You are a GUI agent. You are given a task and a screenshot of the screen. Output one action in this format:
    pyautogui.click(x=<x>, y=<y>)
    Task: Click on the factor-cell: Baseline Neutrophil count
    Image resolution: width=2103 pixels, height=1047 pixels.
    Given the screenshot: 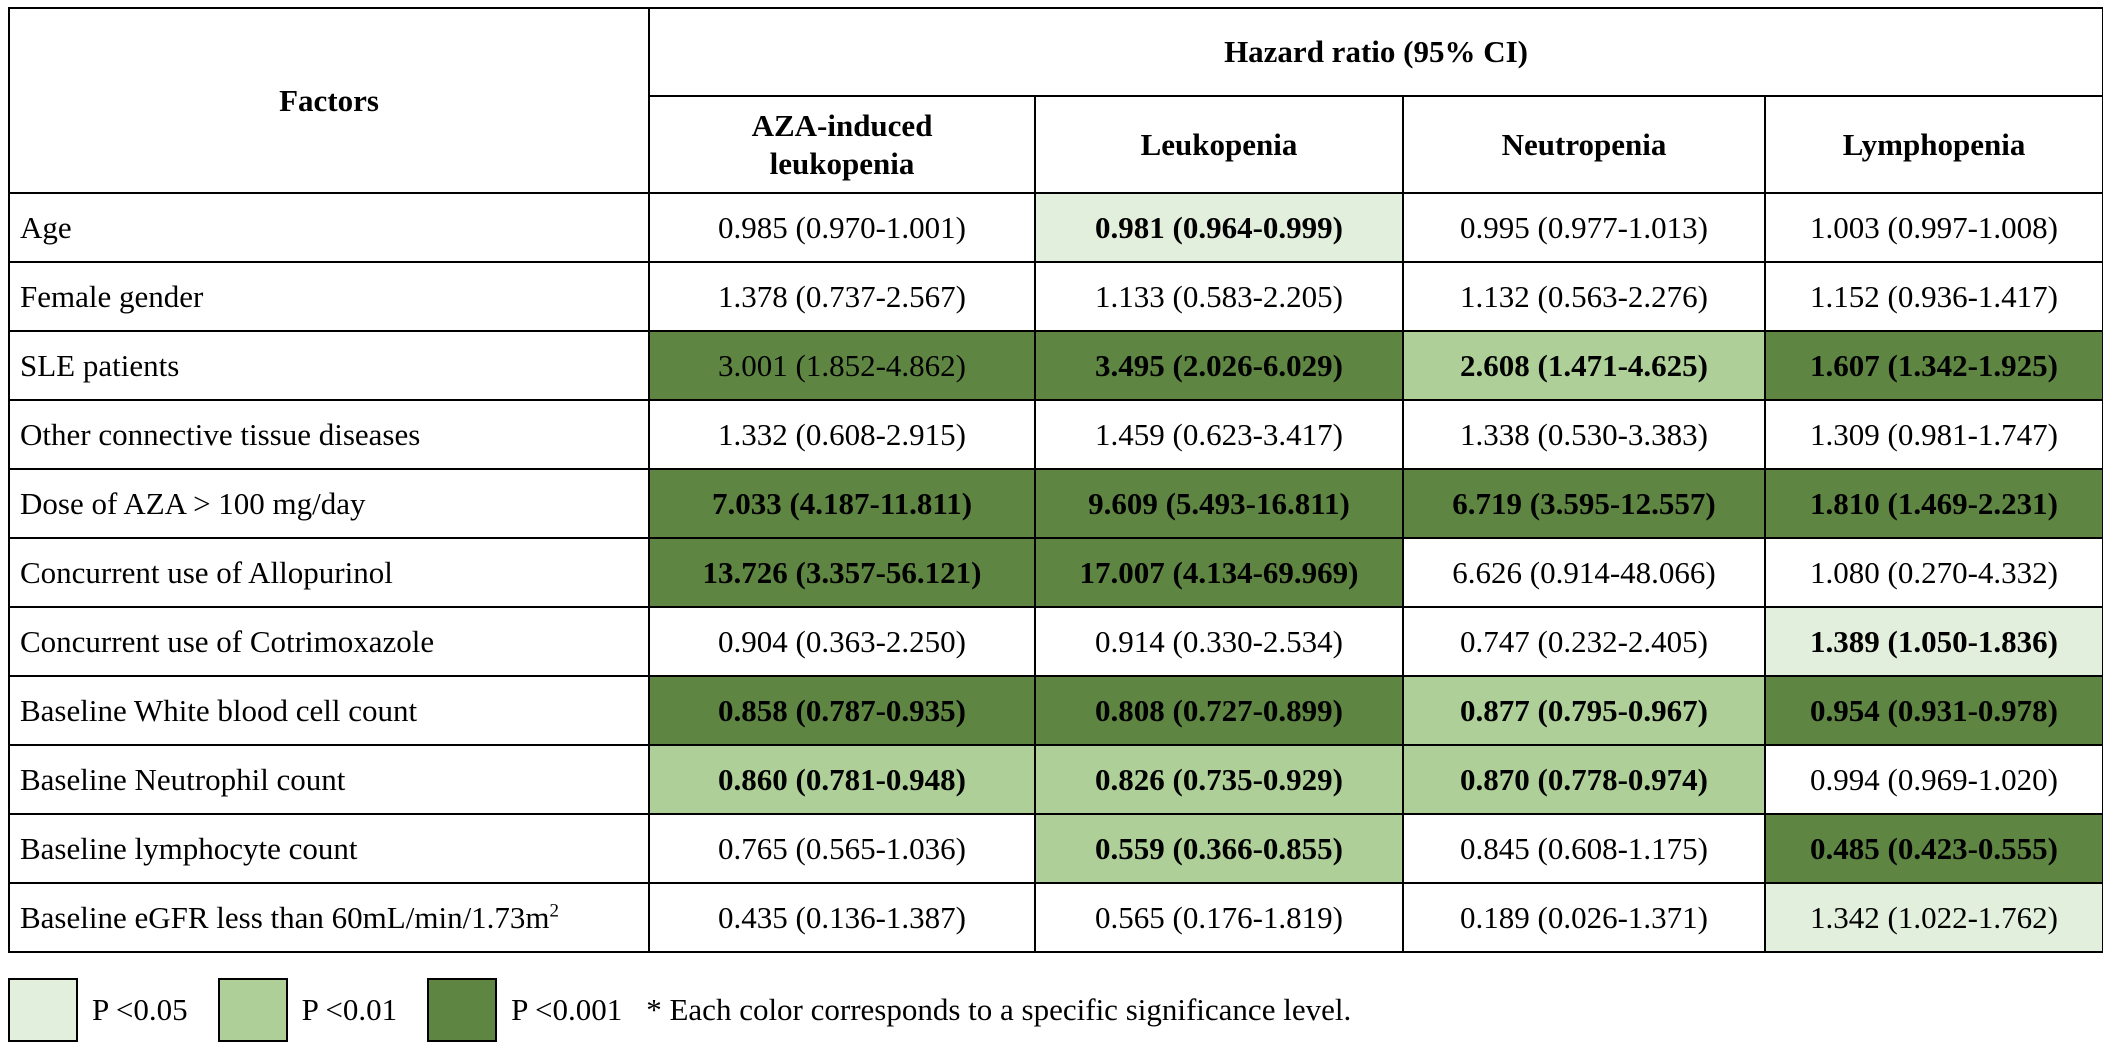 What is the action you would take?
    pyautogui.click(x=329, y=779)
    